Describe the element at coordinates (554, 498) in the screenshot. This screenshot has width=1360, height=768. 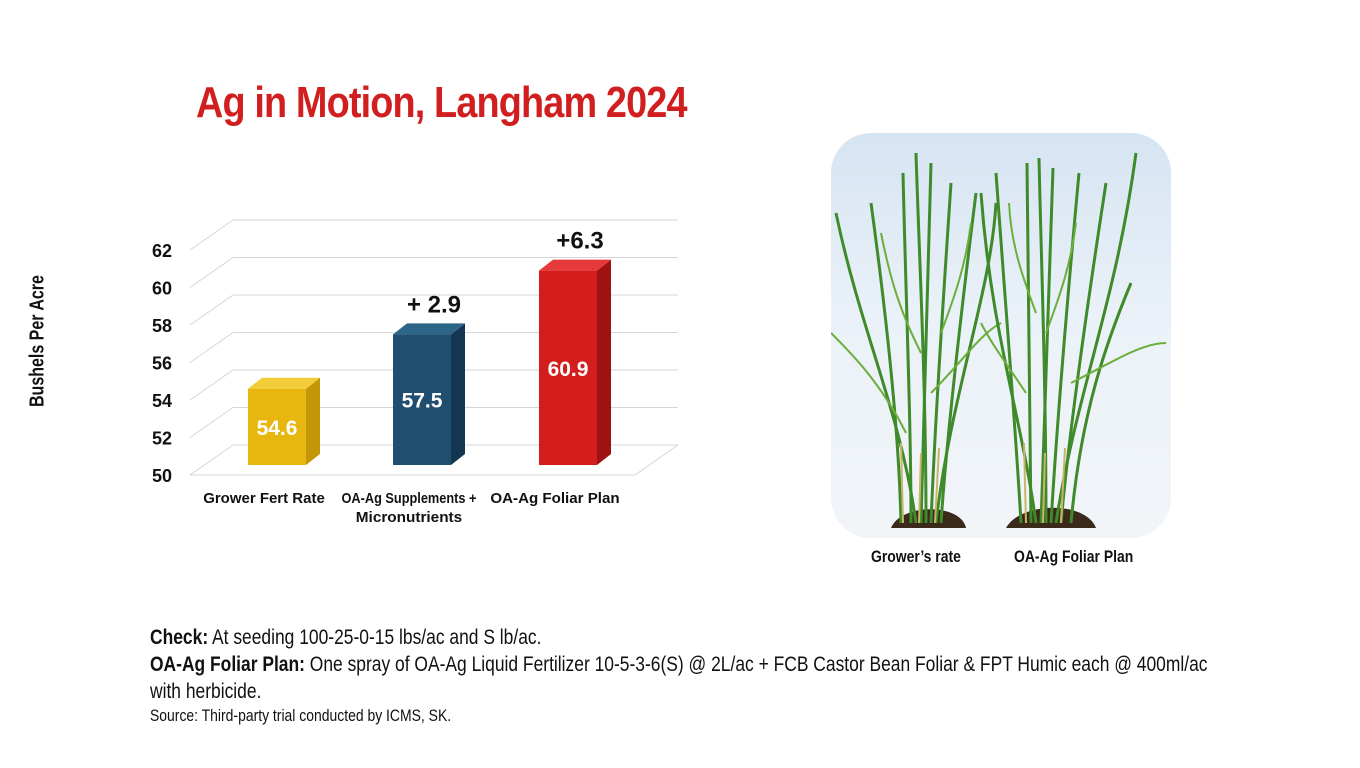
I see `x-tick-label: OA-Ag Foliar Plan` at that location.